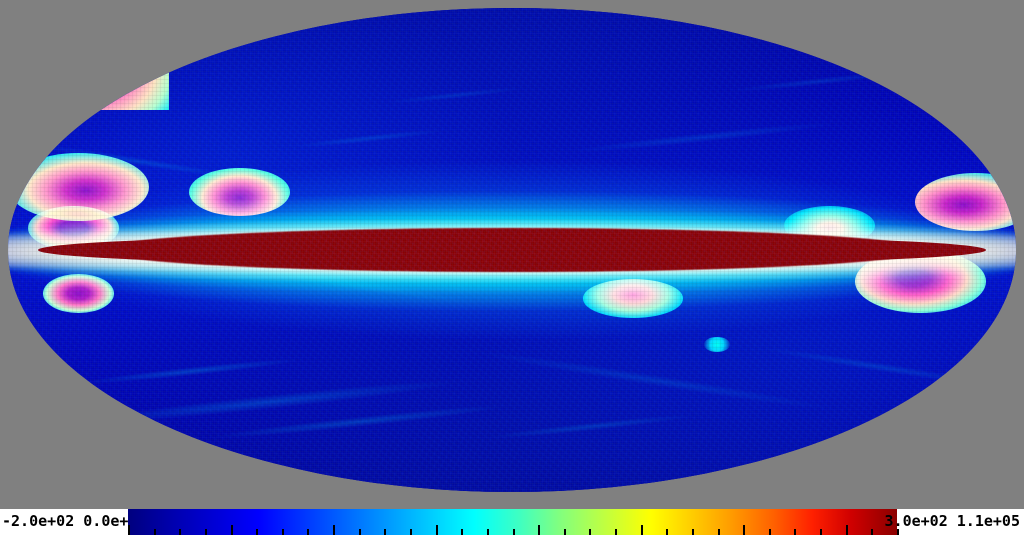 Image resolution: width=1024 pixels, height=535 pixels. Describe the element at coordinates (633, 298) in the screenshot. I see `feature-aquila-rift` at that location.